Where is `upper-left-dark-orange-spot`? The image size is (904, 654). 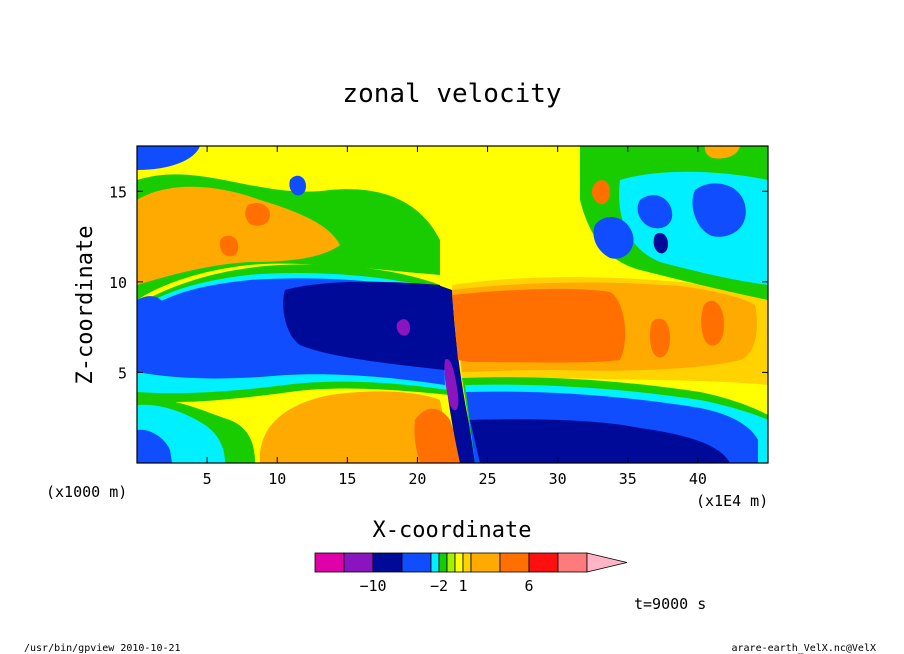 upper-left-dark-orange-spot is located at coordinates (257, 214).